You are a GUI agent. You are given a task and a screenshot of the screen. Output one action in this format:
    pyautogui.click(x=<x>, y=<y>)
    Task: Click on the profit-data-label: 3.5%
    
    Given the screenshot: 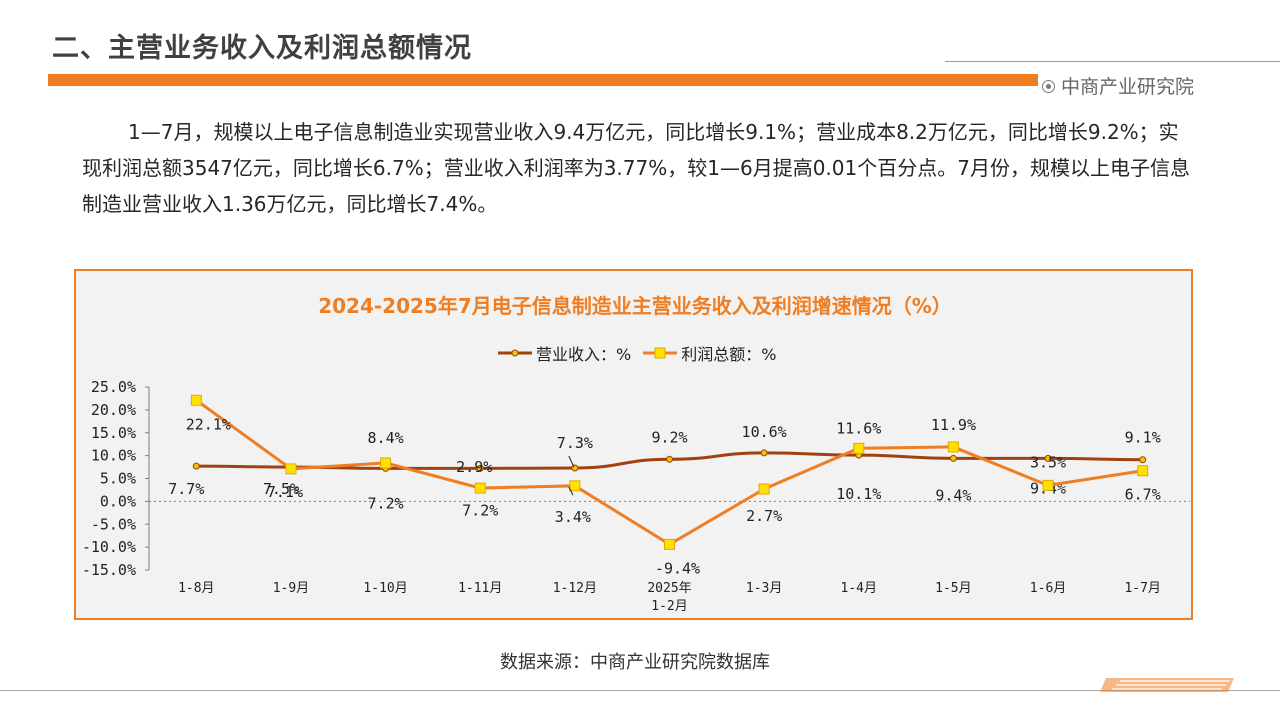 What is the action you would take?
    pyautogui.click(x=1048, y=462)
    